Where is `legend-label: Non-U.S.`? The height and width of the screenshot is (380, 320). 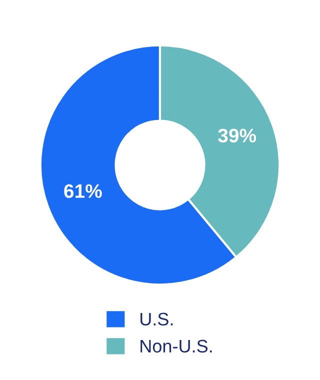
legend-label: Non-U.S. is located at coordinates (176, 346).